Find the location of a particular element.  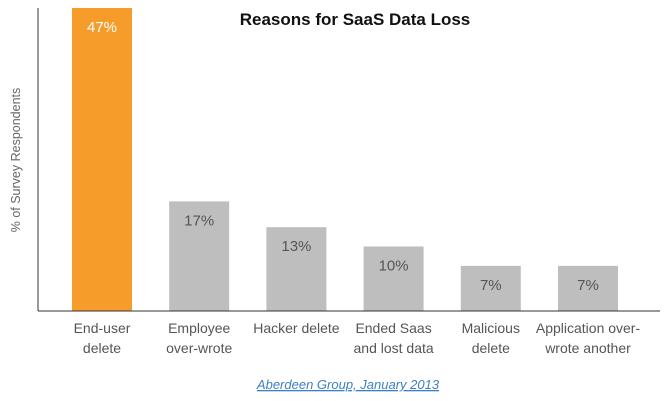

category-label-4: Malicious delete is located at coordinates (491, 338).